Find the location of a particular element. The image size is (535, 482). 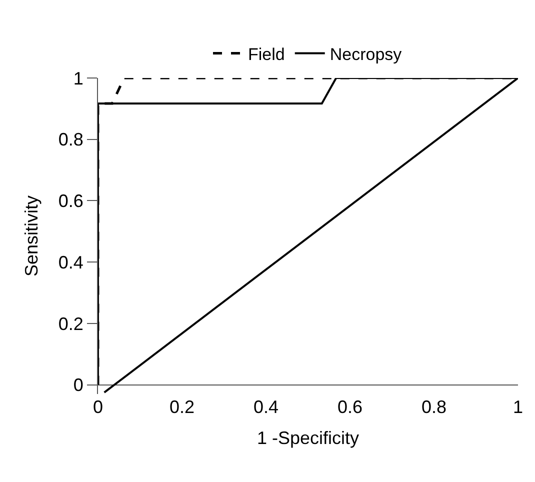

y-tick-label: 0.8 is located at coordinates (71, 140).